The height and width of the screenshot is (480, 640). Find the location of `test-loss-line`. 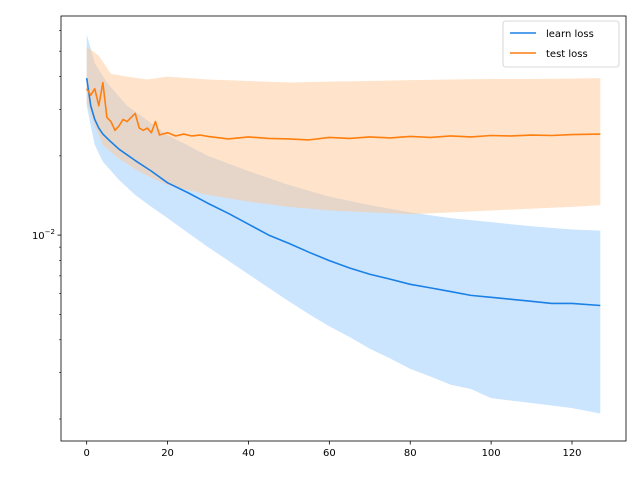

test-loss-line is located at coordinates (343, 111).